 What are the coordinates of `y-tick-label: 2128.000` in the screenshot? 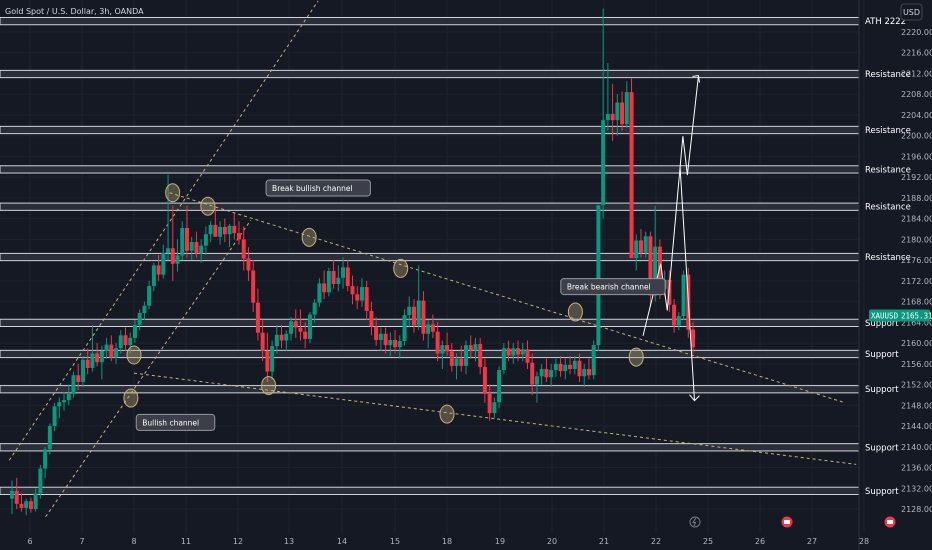 It's located at (916, 509).